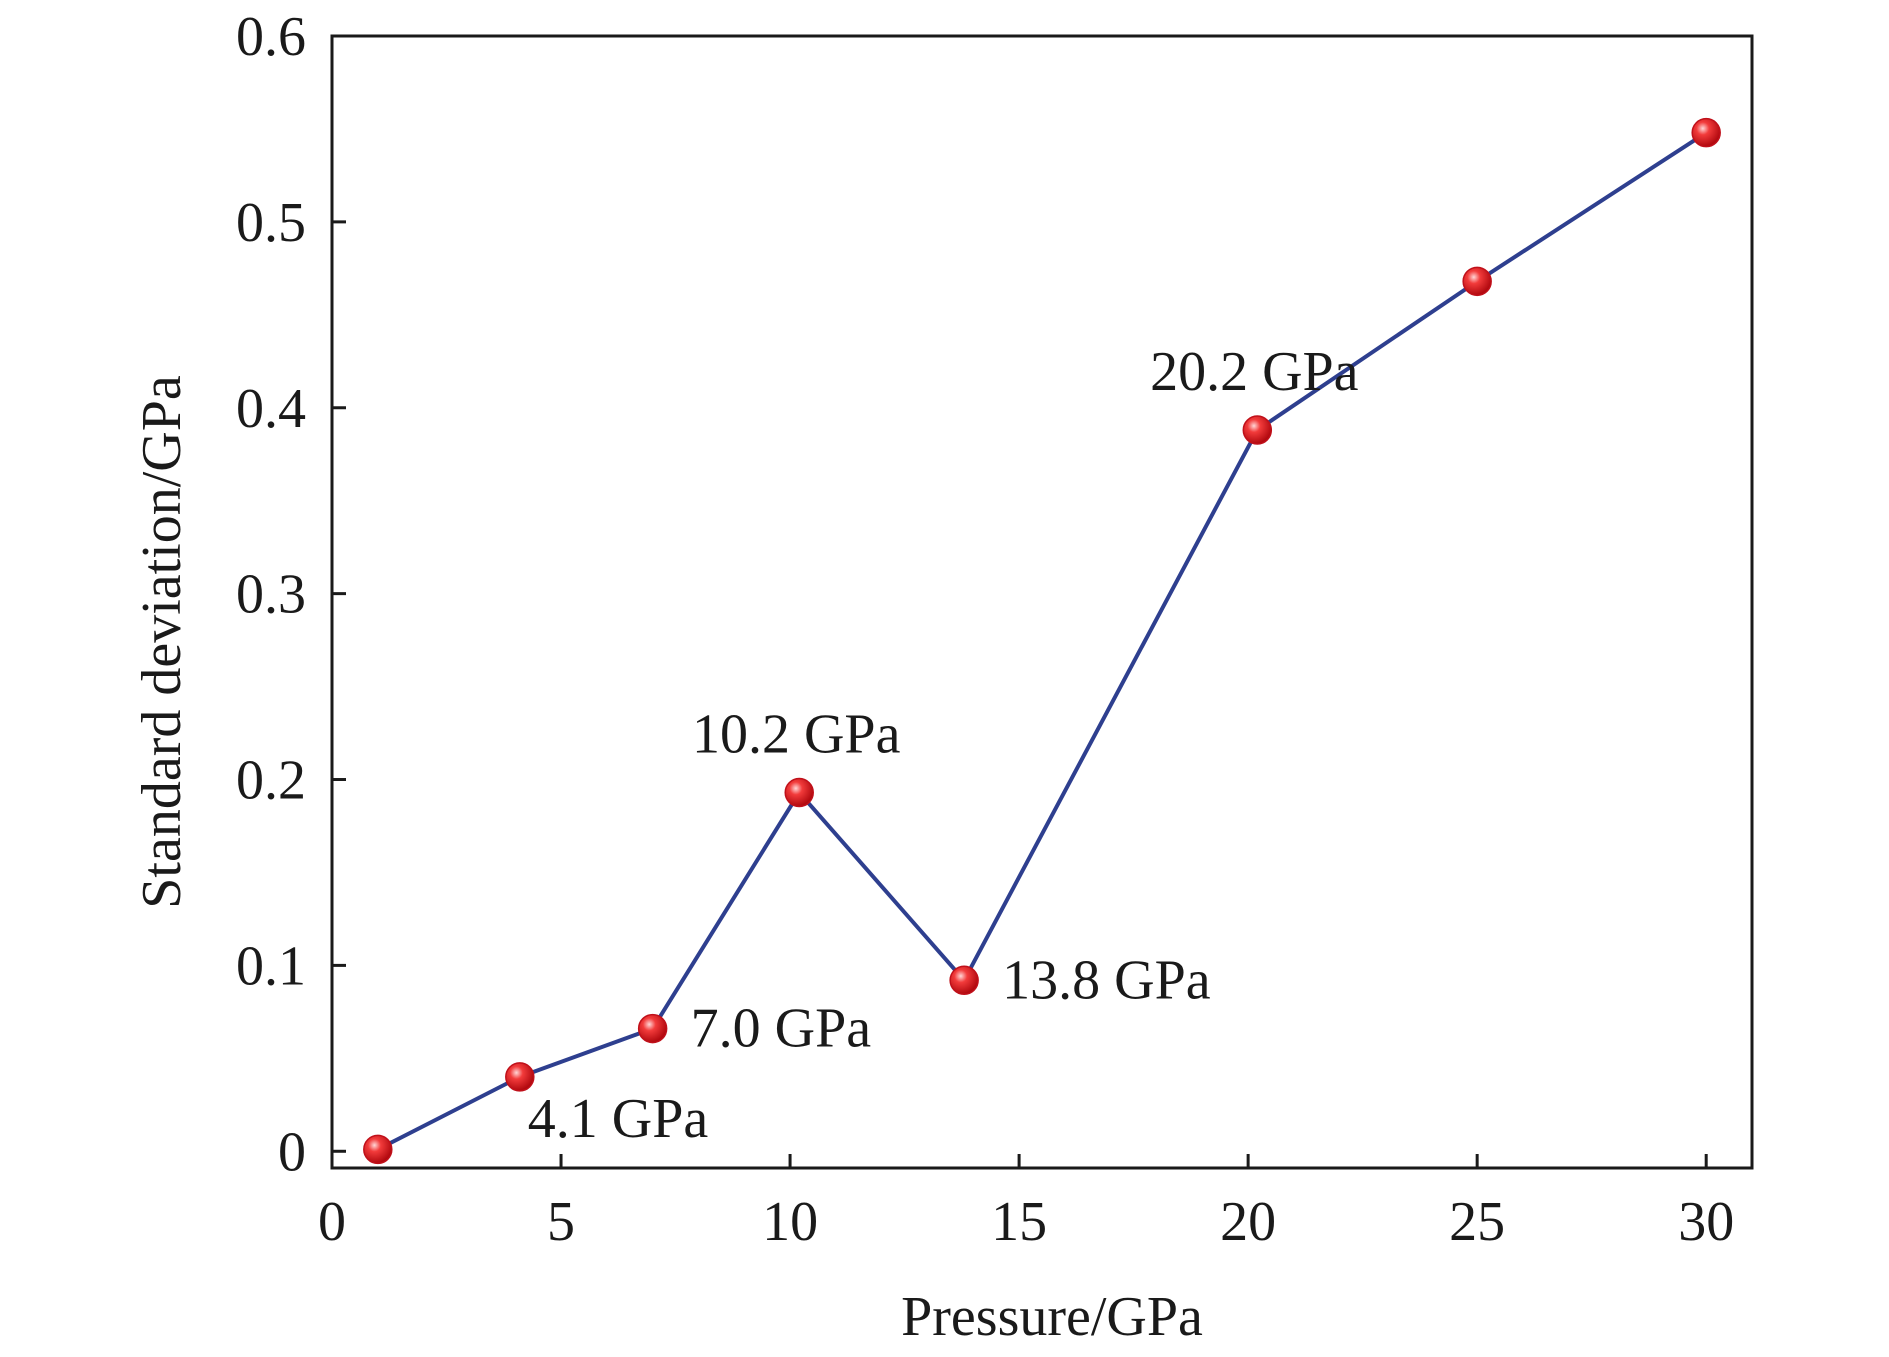 The height and width of the screenshot is (1357, 1889). What do you see at coordinates (1248, 1222) in the screenshot?
I see `x-tick-label: 20` at bounding box center [1248, 1222].